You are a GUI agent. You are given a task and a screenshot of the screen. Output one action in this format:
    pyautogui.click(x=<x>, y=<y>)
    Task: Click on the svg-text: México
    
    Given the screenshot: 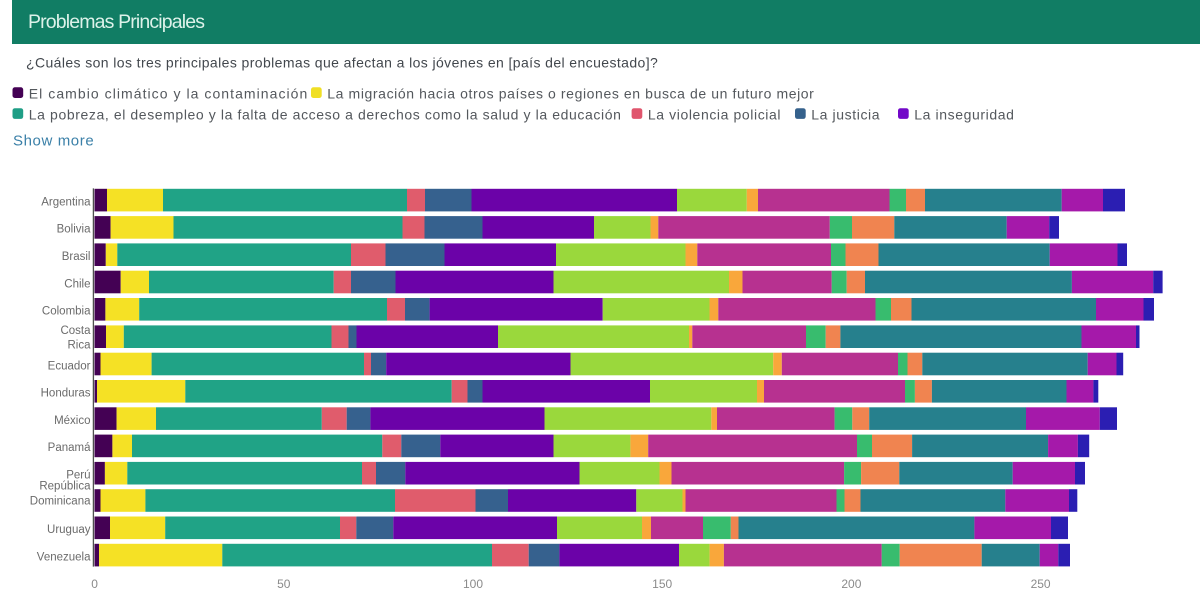 What is the action you would take?
    pyautogui.click(x=72, y=421)
    